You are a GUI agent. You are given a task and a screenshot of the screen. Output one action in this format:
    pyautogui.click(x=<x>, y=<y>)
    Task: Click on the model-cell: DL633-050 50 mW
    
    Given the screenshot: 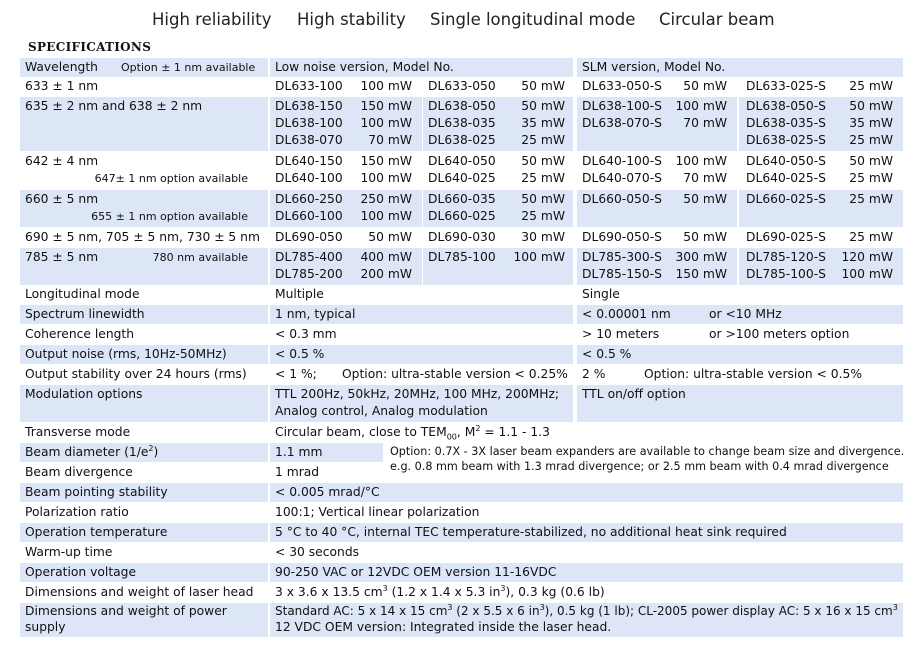 What is the action you would take?
    pyautogui.click(x=498, y=86)
    